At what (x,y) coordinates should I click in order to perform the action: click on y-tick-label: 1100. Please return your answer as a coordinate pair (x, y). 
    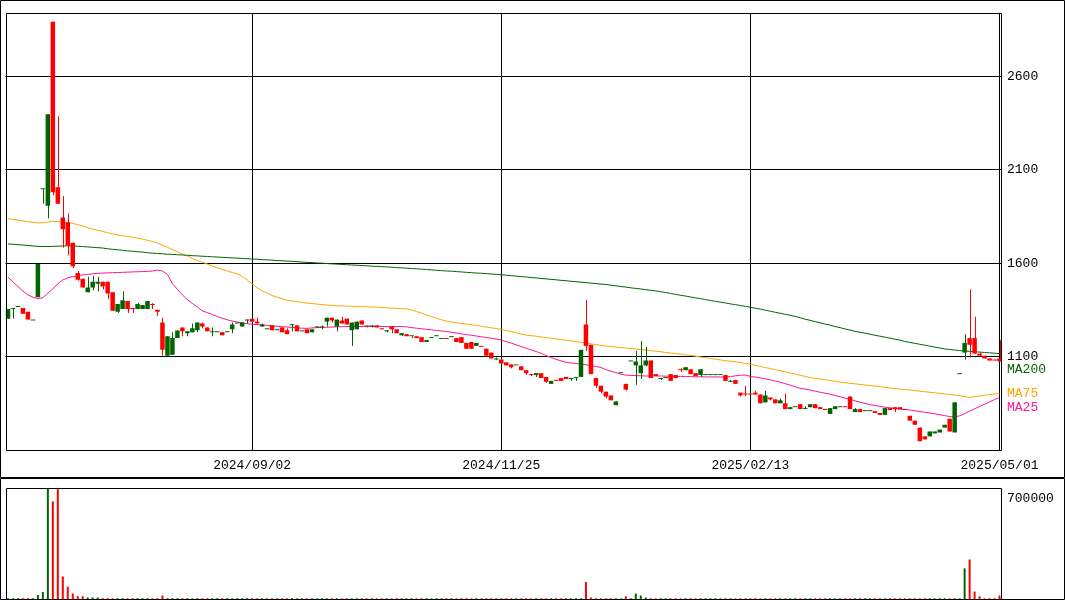
    Looking at the image, I should click on (1023, 357).